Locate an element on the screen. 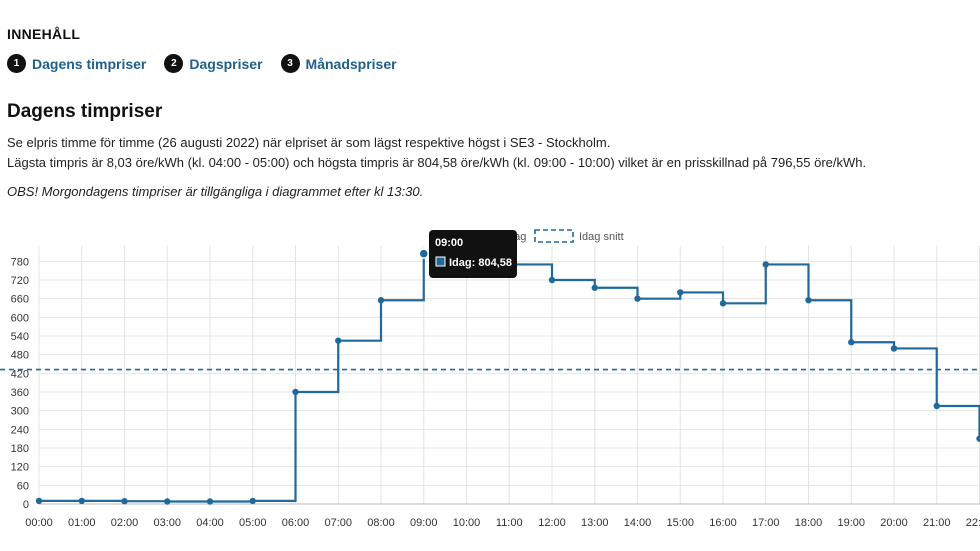 This screenshot has width=980, height=551. x-tick-label: 16:00 is located at coordinates (723, 523).